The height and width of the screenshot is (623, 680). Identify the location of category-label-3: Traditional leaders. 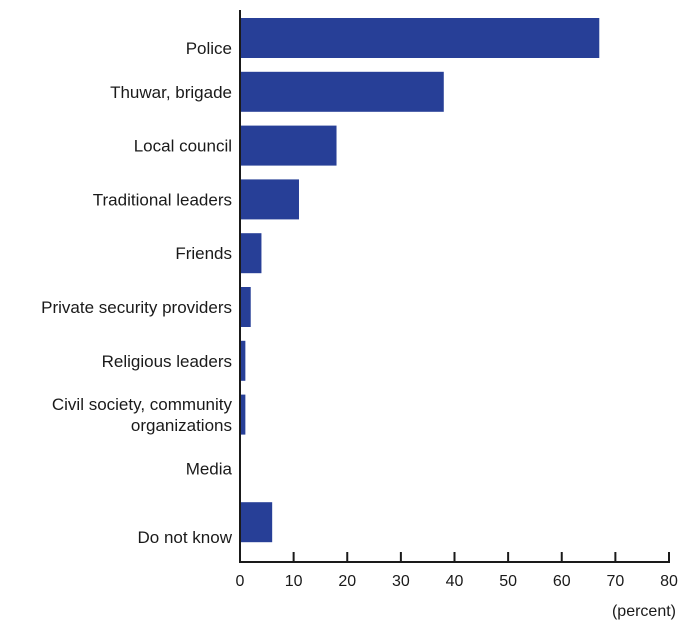
(162, 199).